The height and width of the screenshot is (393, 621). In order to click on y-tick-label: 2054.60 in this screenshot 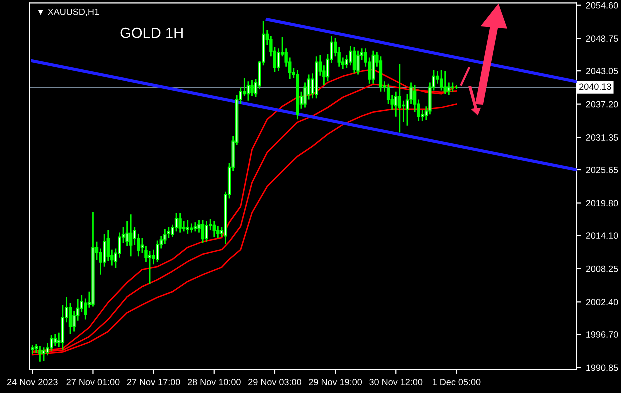, I will do `click(602, 5)`.